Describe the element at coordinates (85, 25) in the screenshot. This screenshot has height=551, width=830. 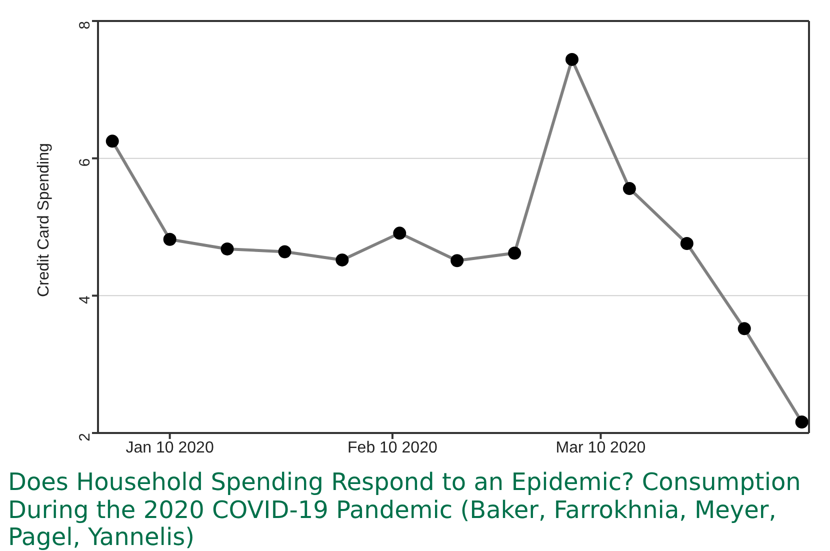
I see `y-tick-label: 8` at that location.